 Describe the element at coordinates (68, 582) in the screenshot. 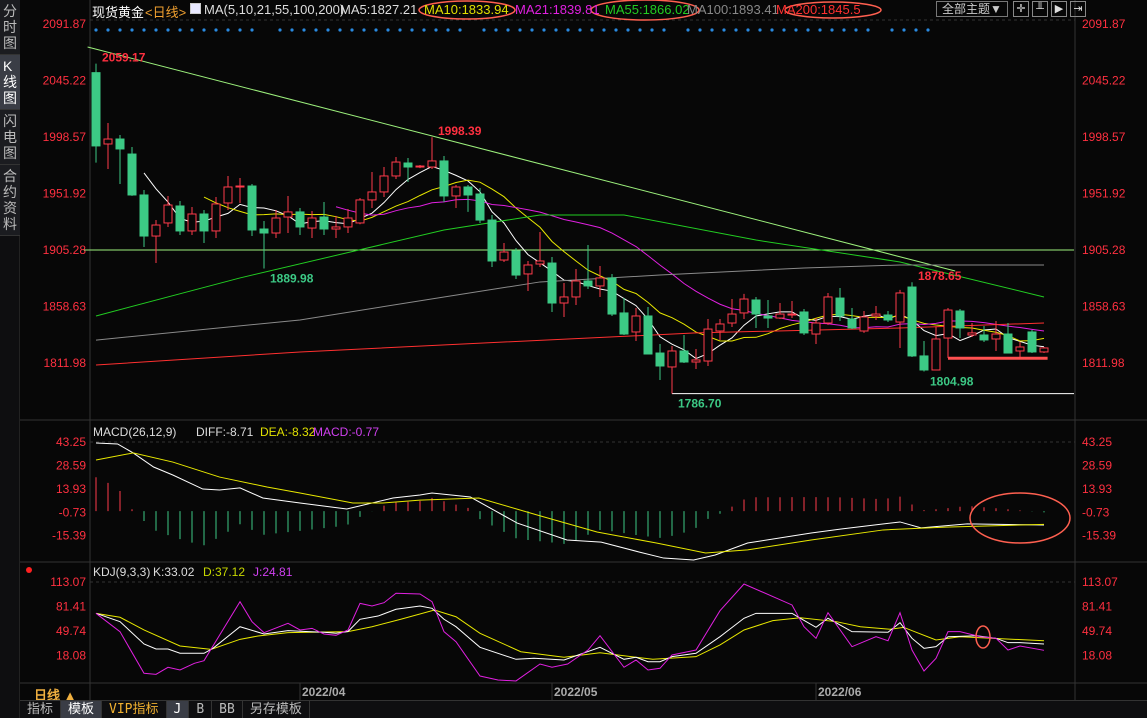

I see `left-axis-tick: 113.07` at that location.